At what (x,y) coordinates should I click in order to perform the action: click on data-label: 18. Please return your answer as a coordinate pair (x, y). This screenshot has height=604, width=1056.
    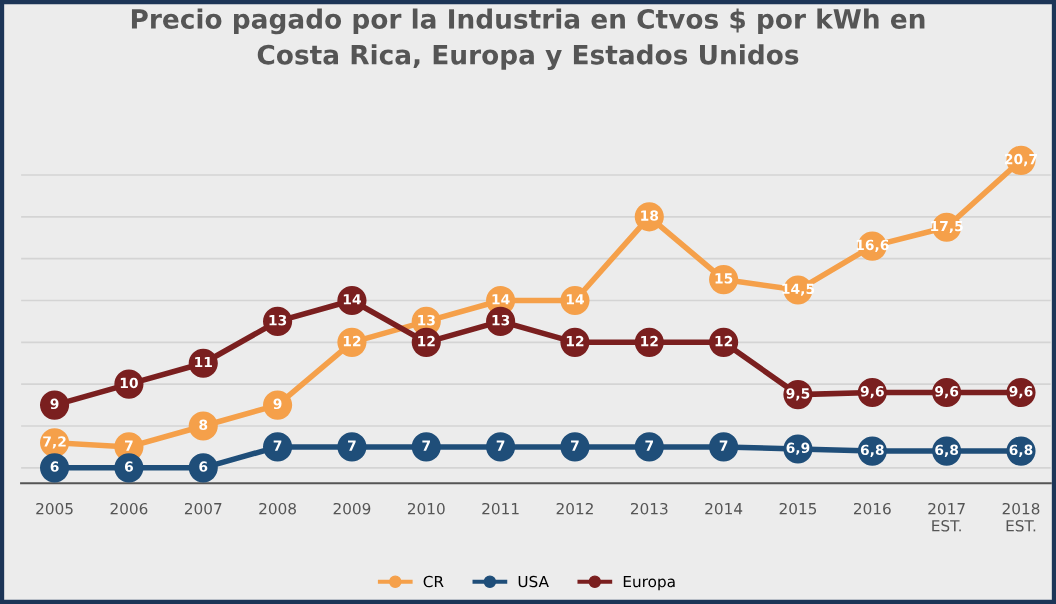
    Looking at the image, I should click on (650, 215).